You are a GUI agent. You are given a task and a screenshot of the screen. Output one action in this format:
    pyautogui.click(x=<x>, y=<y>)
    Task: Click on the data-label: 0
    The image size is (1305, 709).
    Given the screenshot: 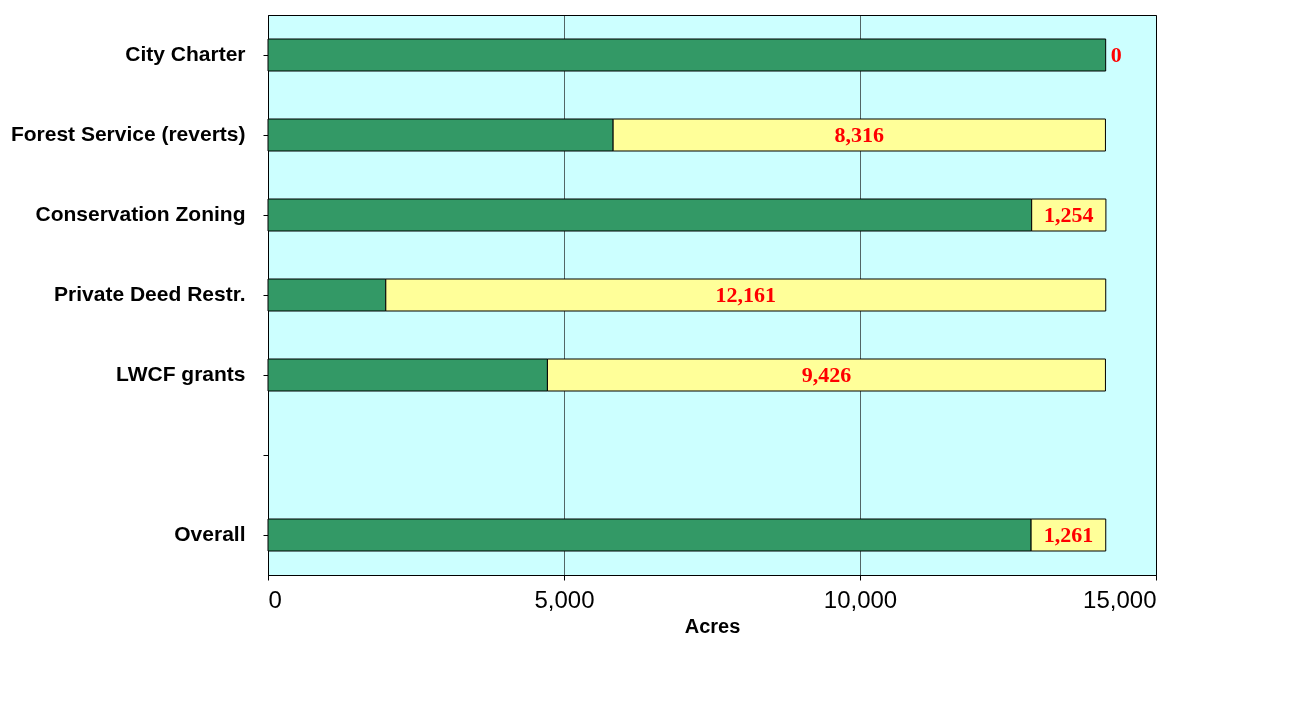 What is the action you would take?
    pyautogui.click(x=1116, y=54)
    